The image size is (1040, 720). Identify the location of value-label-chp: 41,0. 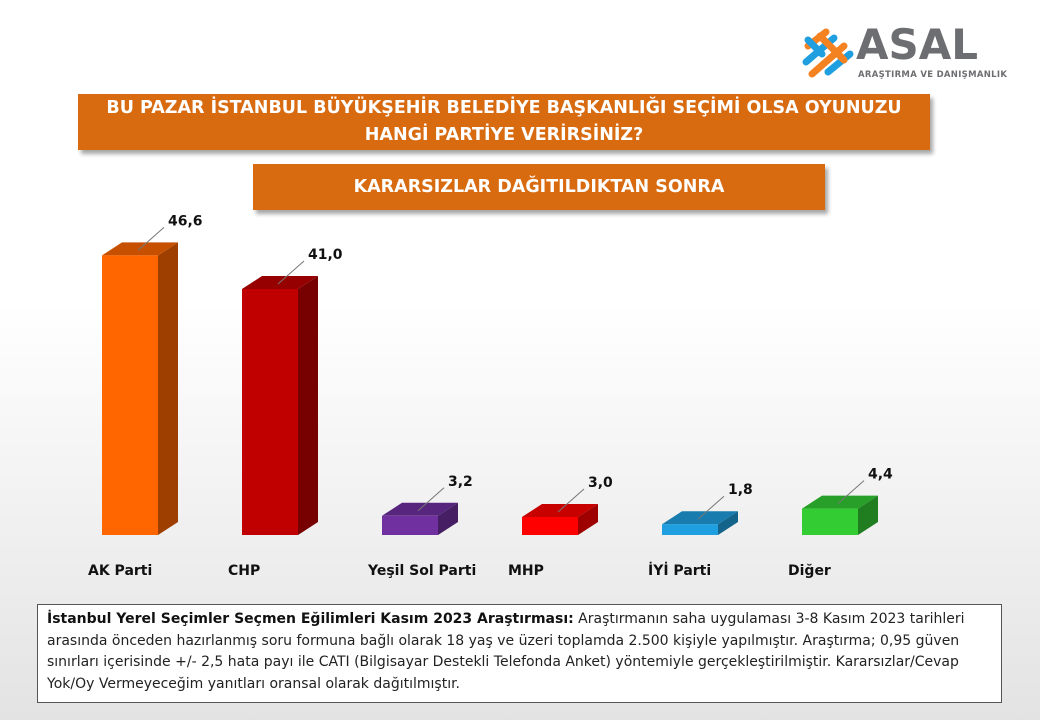
(325, 255).